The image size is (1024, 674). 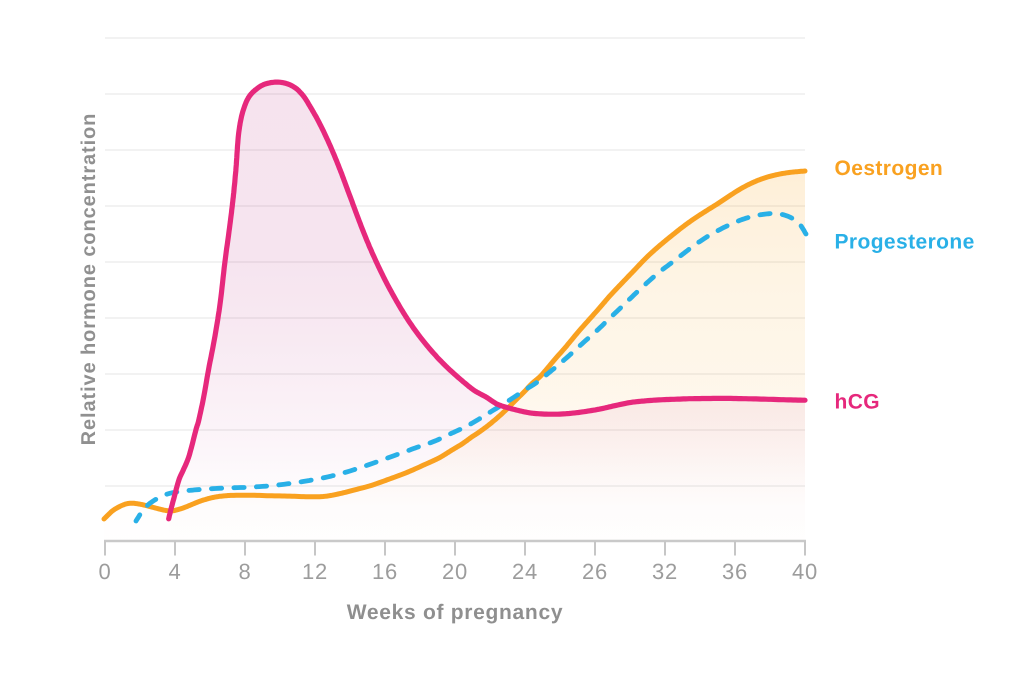 What do you see at coordinates (905, 241) in the screenshot?
I see `svg-text: Progesterone` at bounding box center [905, 241].